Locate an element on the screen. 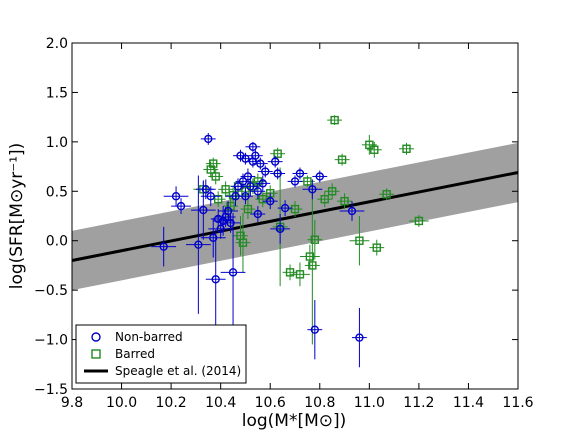 The height and width of the screenshot is (432, 576). x-tick-label: 10.6 is located at coordinates (270, 403).